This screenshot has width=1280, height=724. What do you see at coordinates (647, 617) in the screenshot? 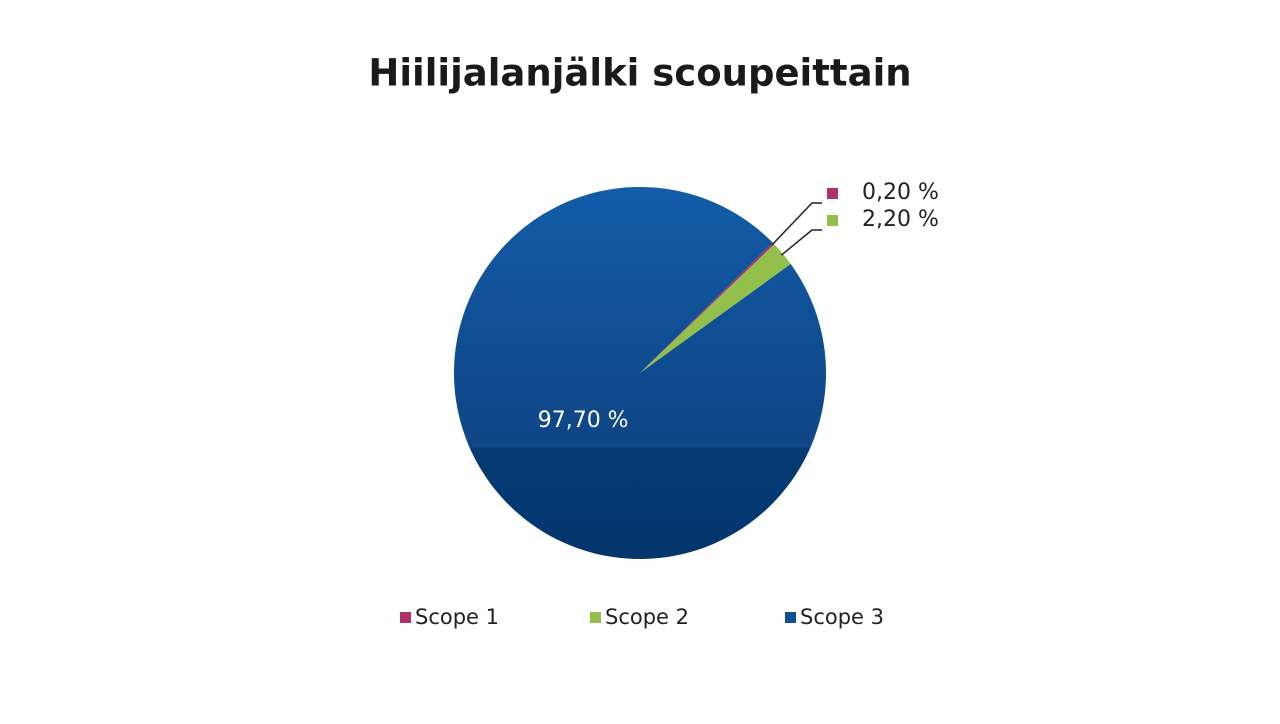
I see `legend-label: Scope 2` at bounding box center [647, 617].